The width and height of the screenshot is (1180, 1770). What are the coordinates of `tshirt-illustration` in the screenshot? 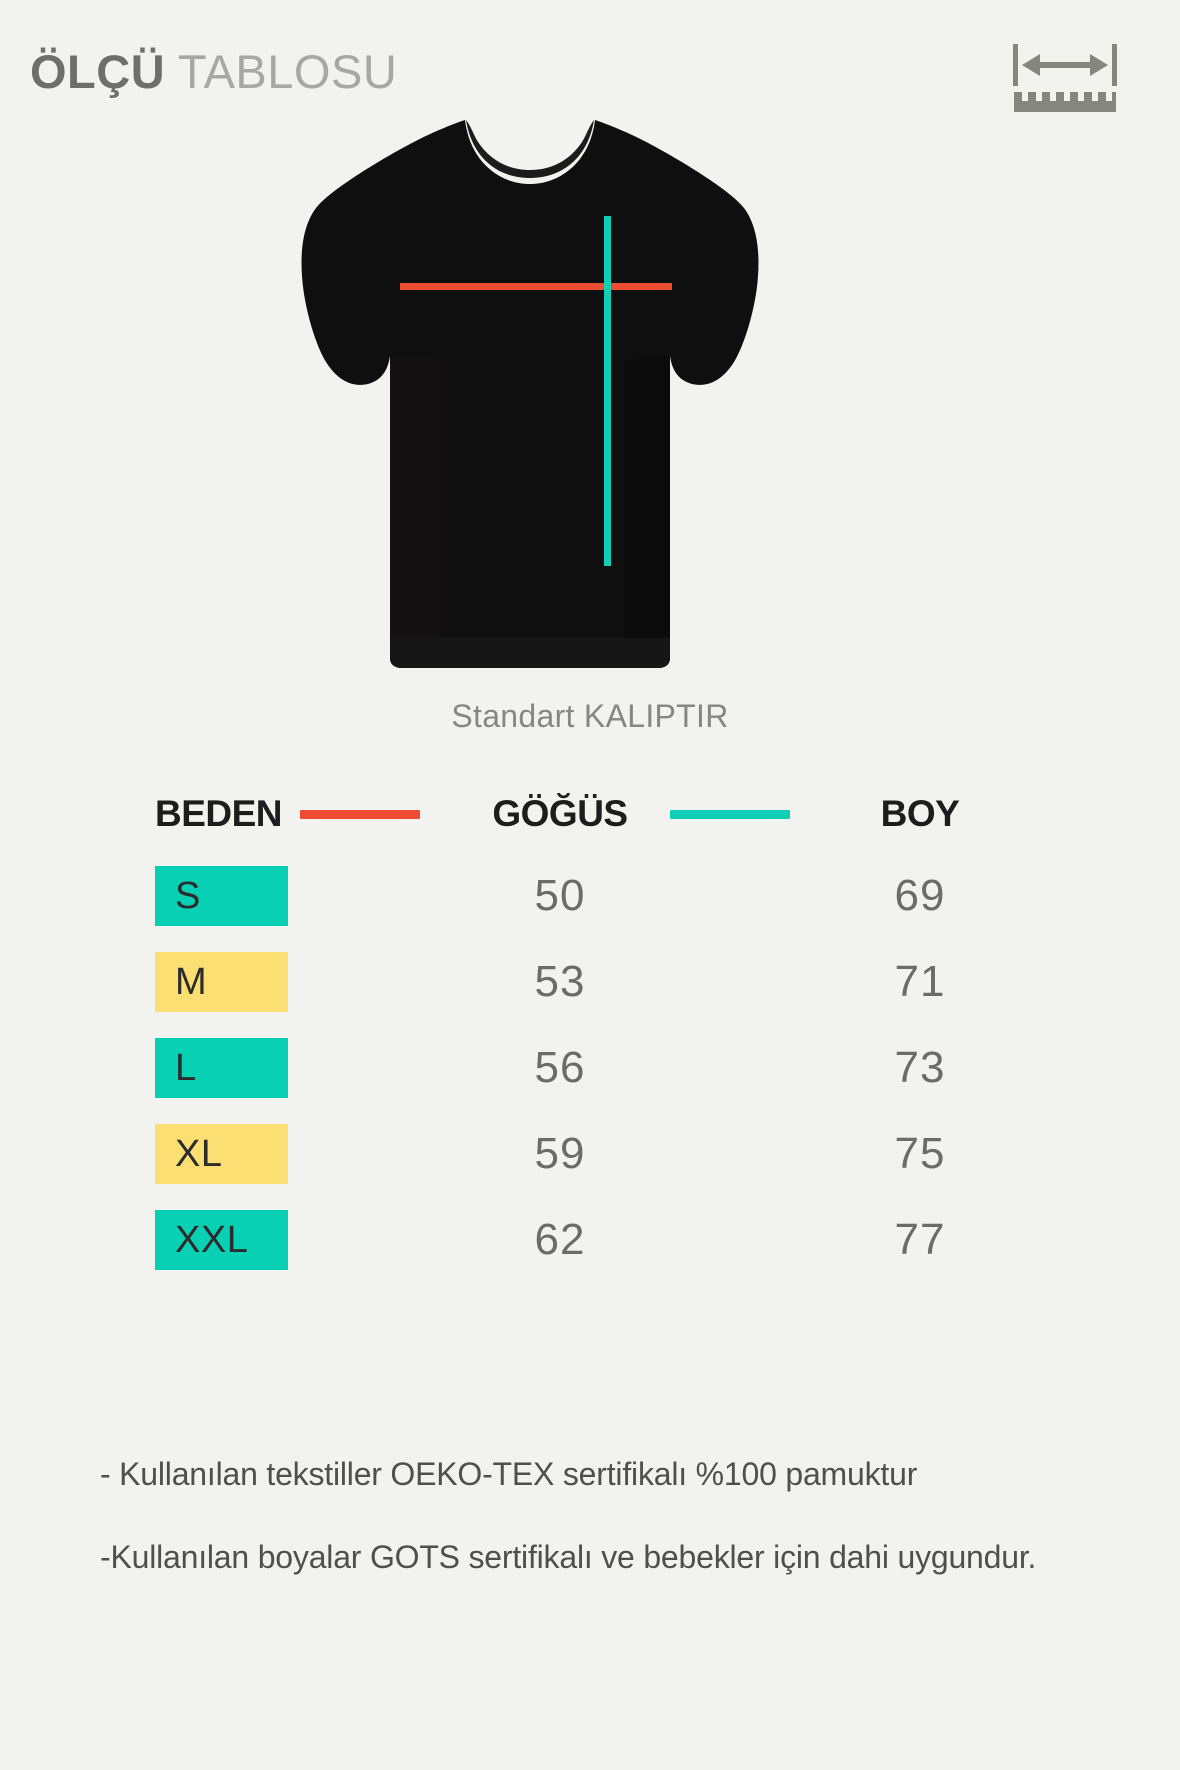 It's located at (530, 394).